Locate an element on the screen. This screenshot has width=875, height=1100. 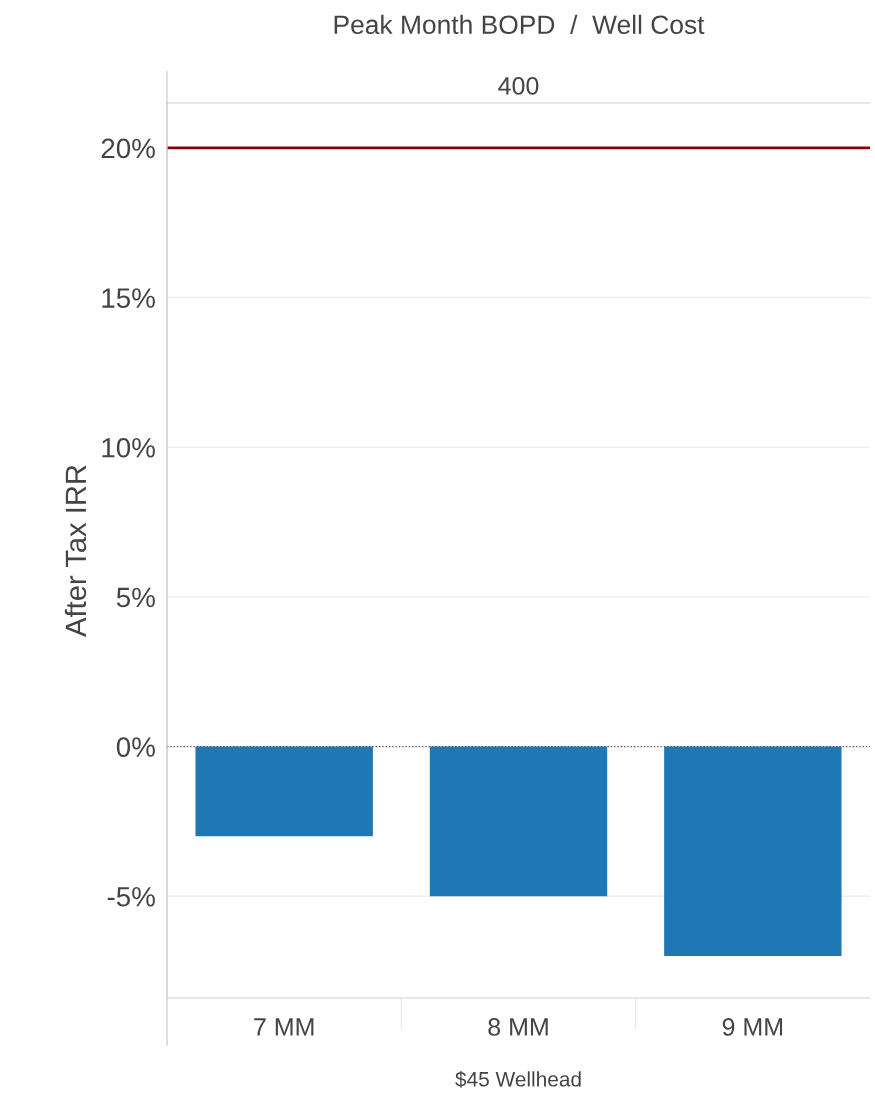
y-tick-label: 5% is located at coordinates (135, 597).